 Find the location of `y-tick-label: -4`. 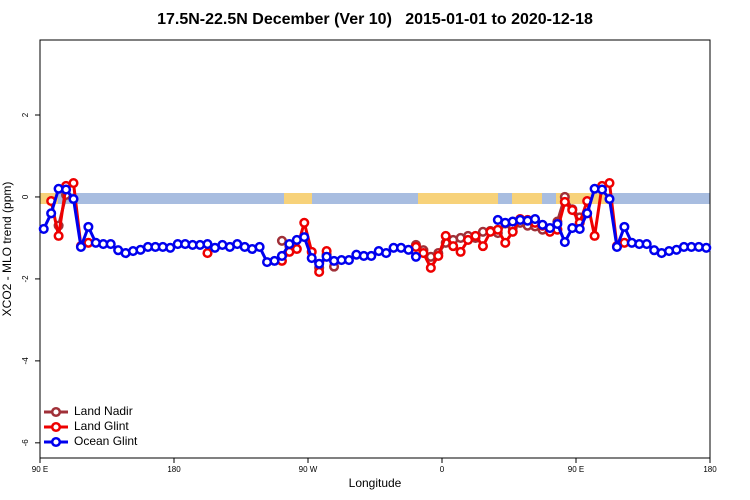

y-tick-label: -4 is located at coordinates (25, 361).